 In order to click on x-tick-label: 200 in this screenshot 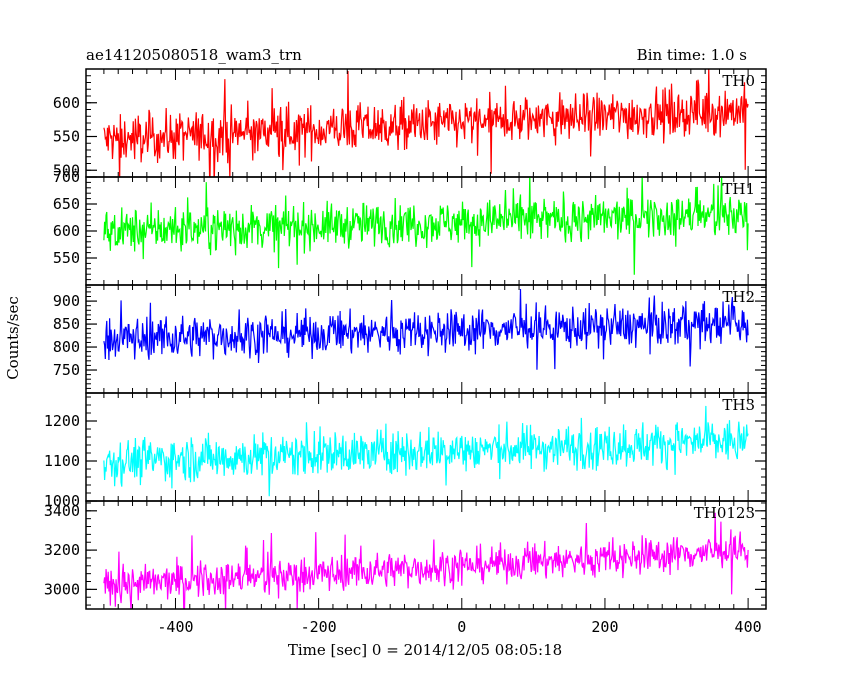, I will do `click(604, 627)`.